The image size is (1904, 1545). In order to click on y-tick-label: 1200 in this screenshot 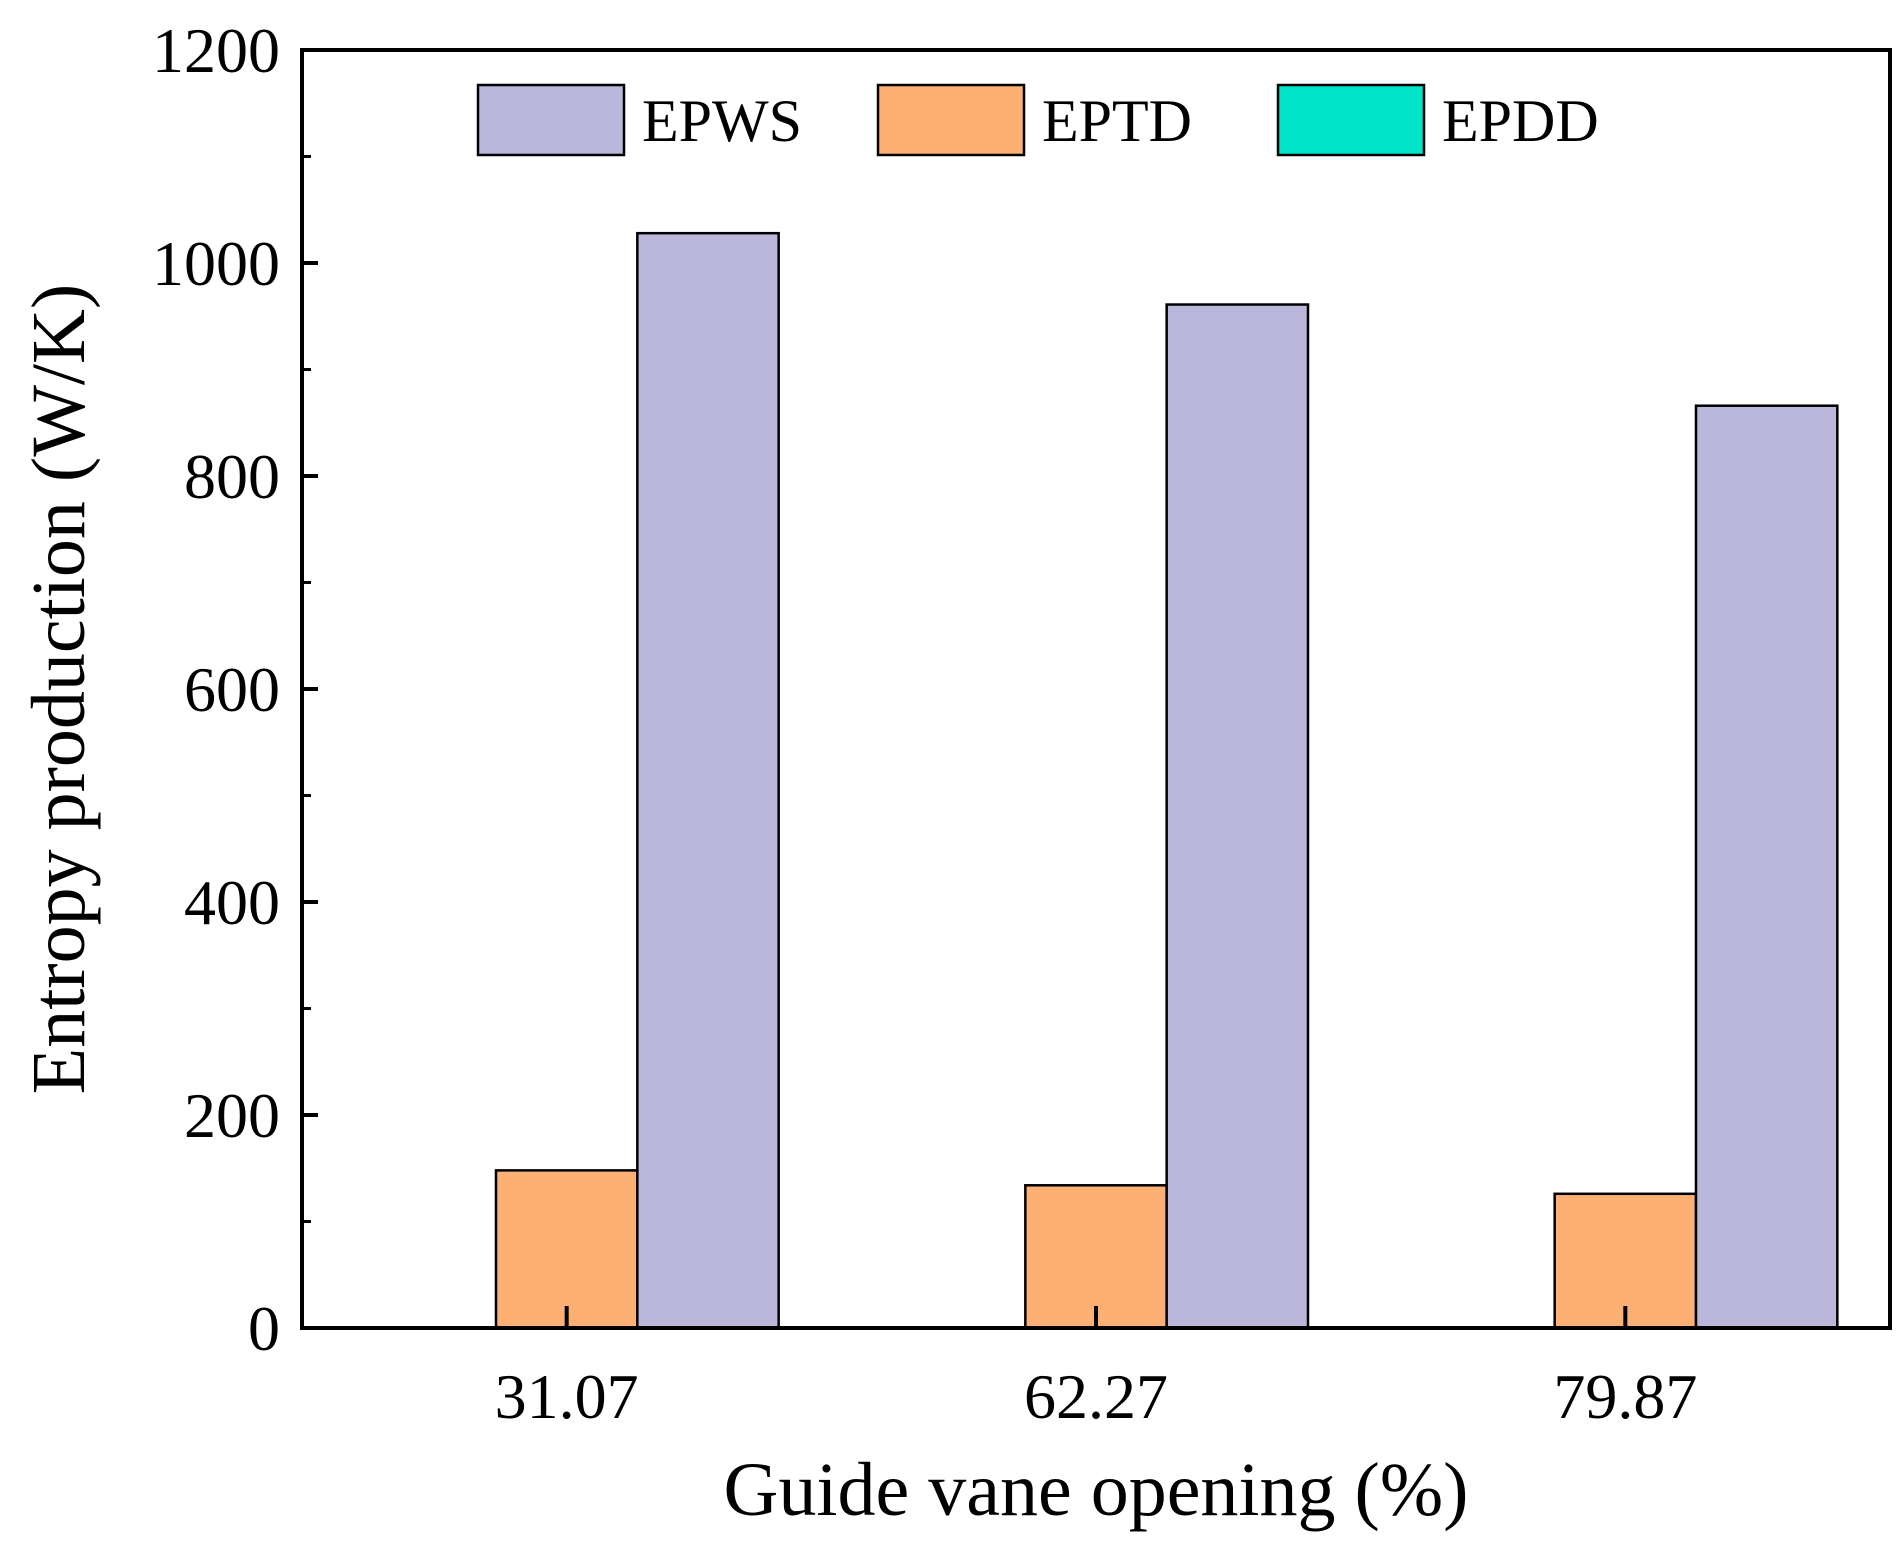, I will do `click(216, 50)`.